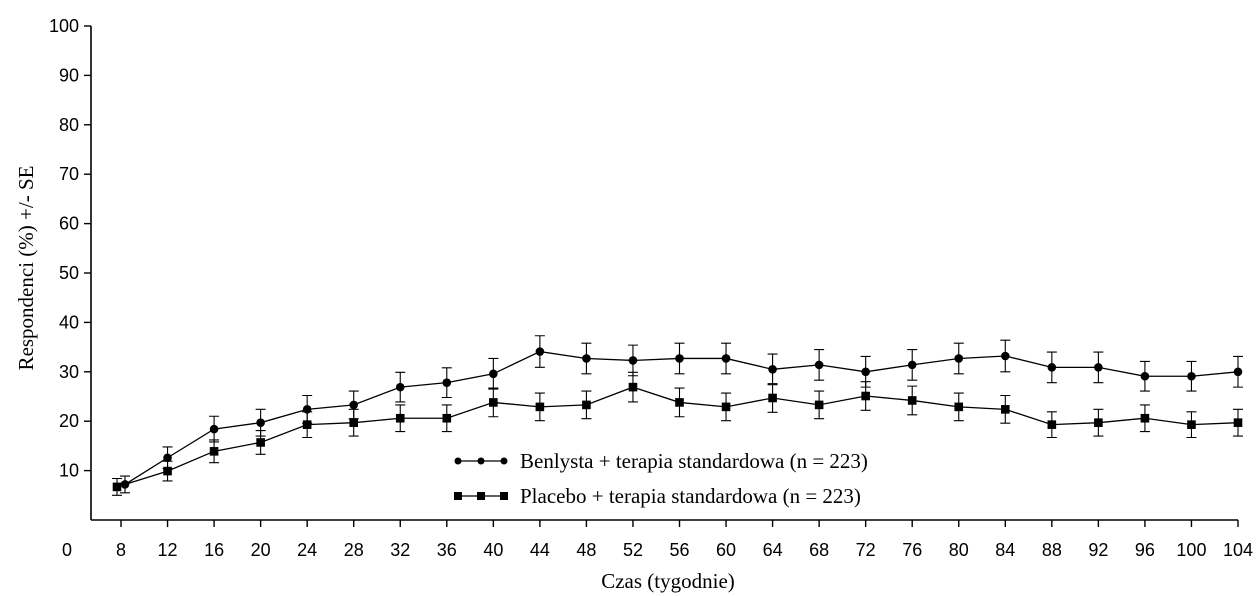  Describe the element at coordinates (261, 550) in the screenshot. I see `x-tick-label: 20` at that location.